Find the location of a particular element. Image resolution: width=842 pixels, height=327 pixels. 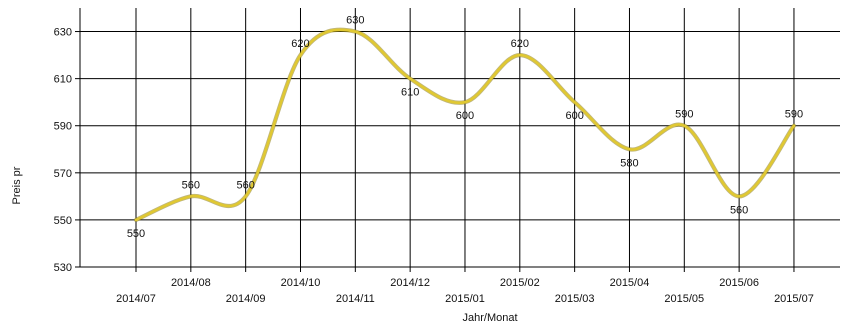

x-tick-label: 2014/10 is located at coordinates (301, 283).